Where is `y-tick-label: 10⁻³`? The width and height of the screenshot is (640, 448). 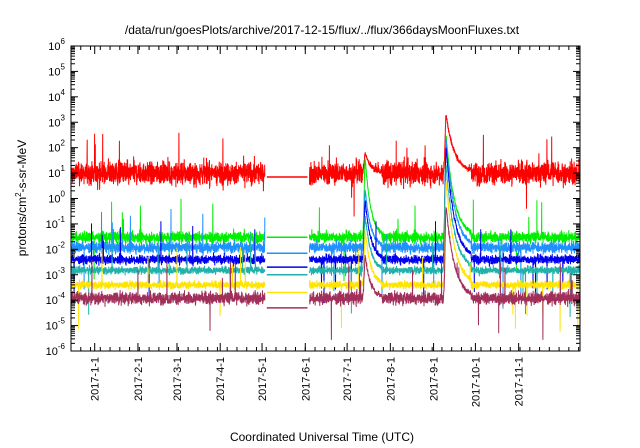
y-tick-label: 10⁻³ is located at coordinates (56, 274).